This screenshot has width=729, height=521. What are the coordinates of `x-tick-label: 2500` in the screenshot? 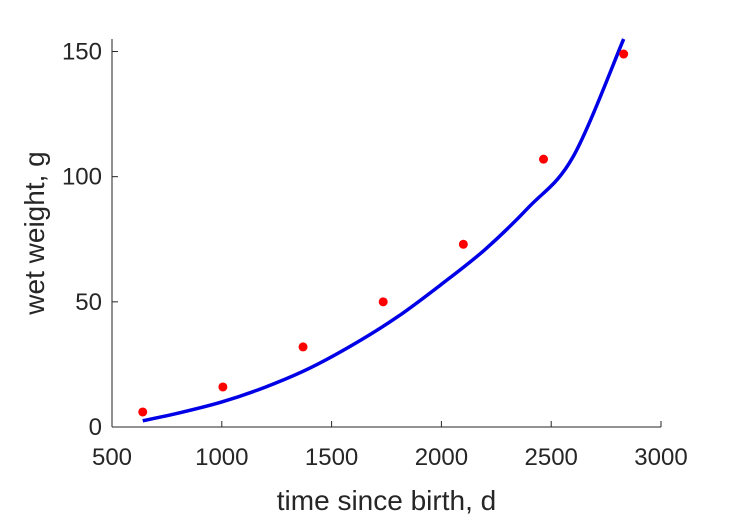 It's located at (551, 457).